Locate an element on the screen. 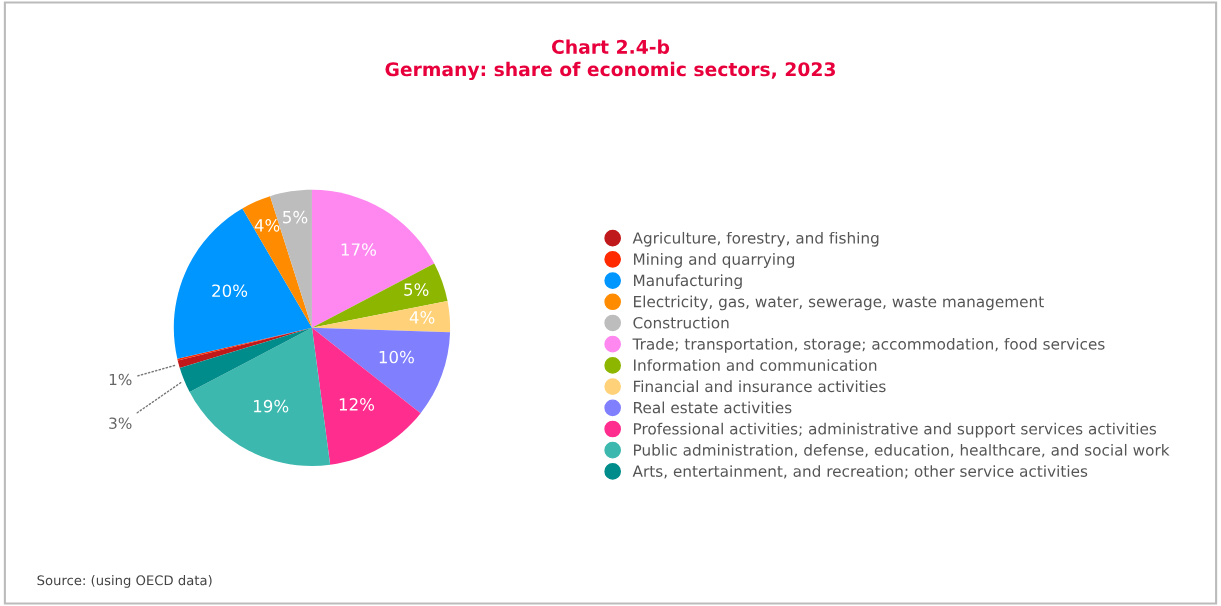 The height and width of the screenshot is (606, 1221). legend-label: Real estate activities is located at coordinates (713, 407).